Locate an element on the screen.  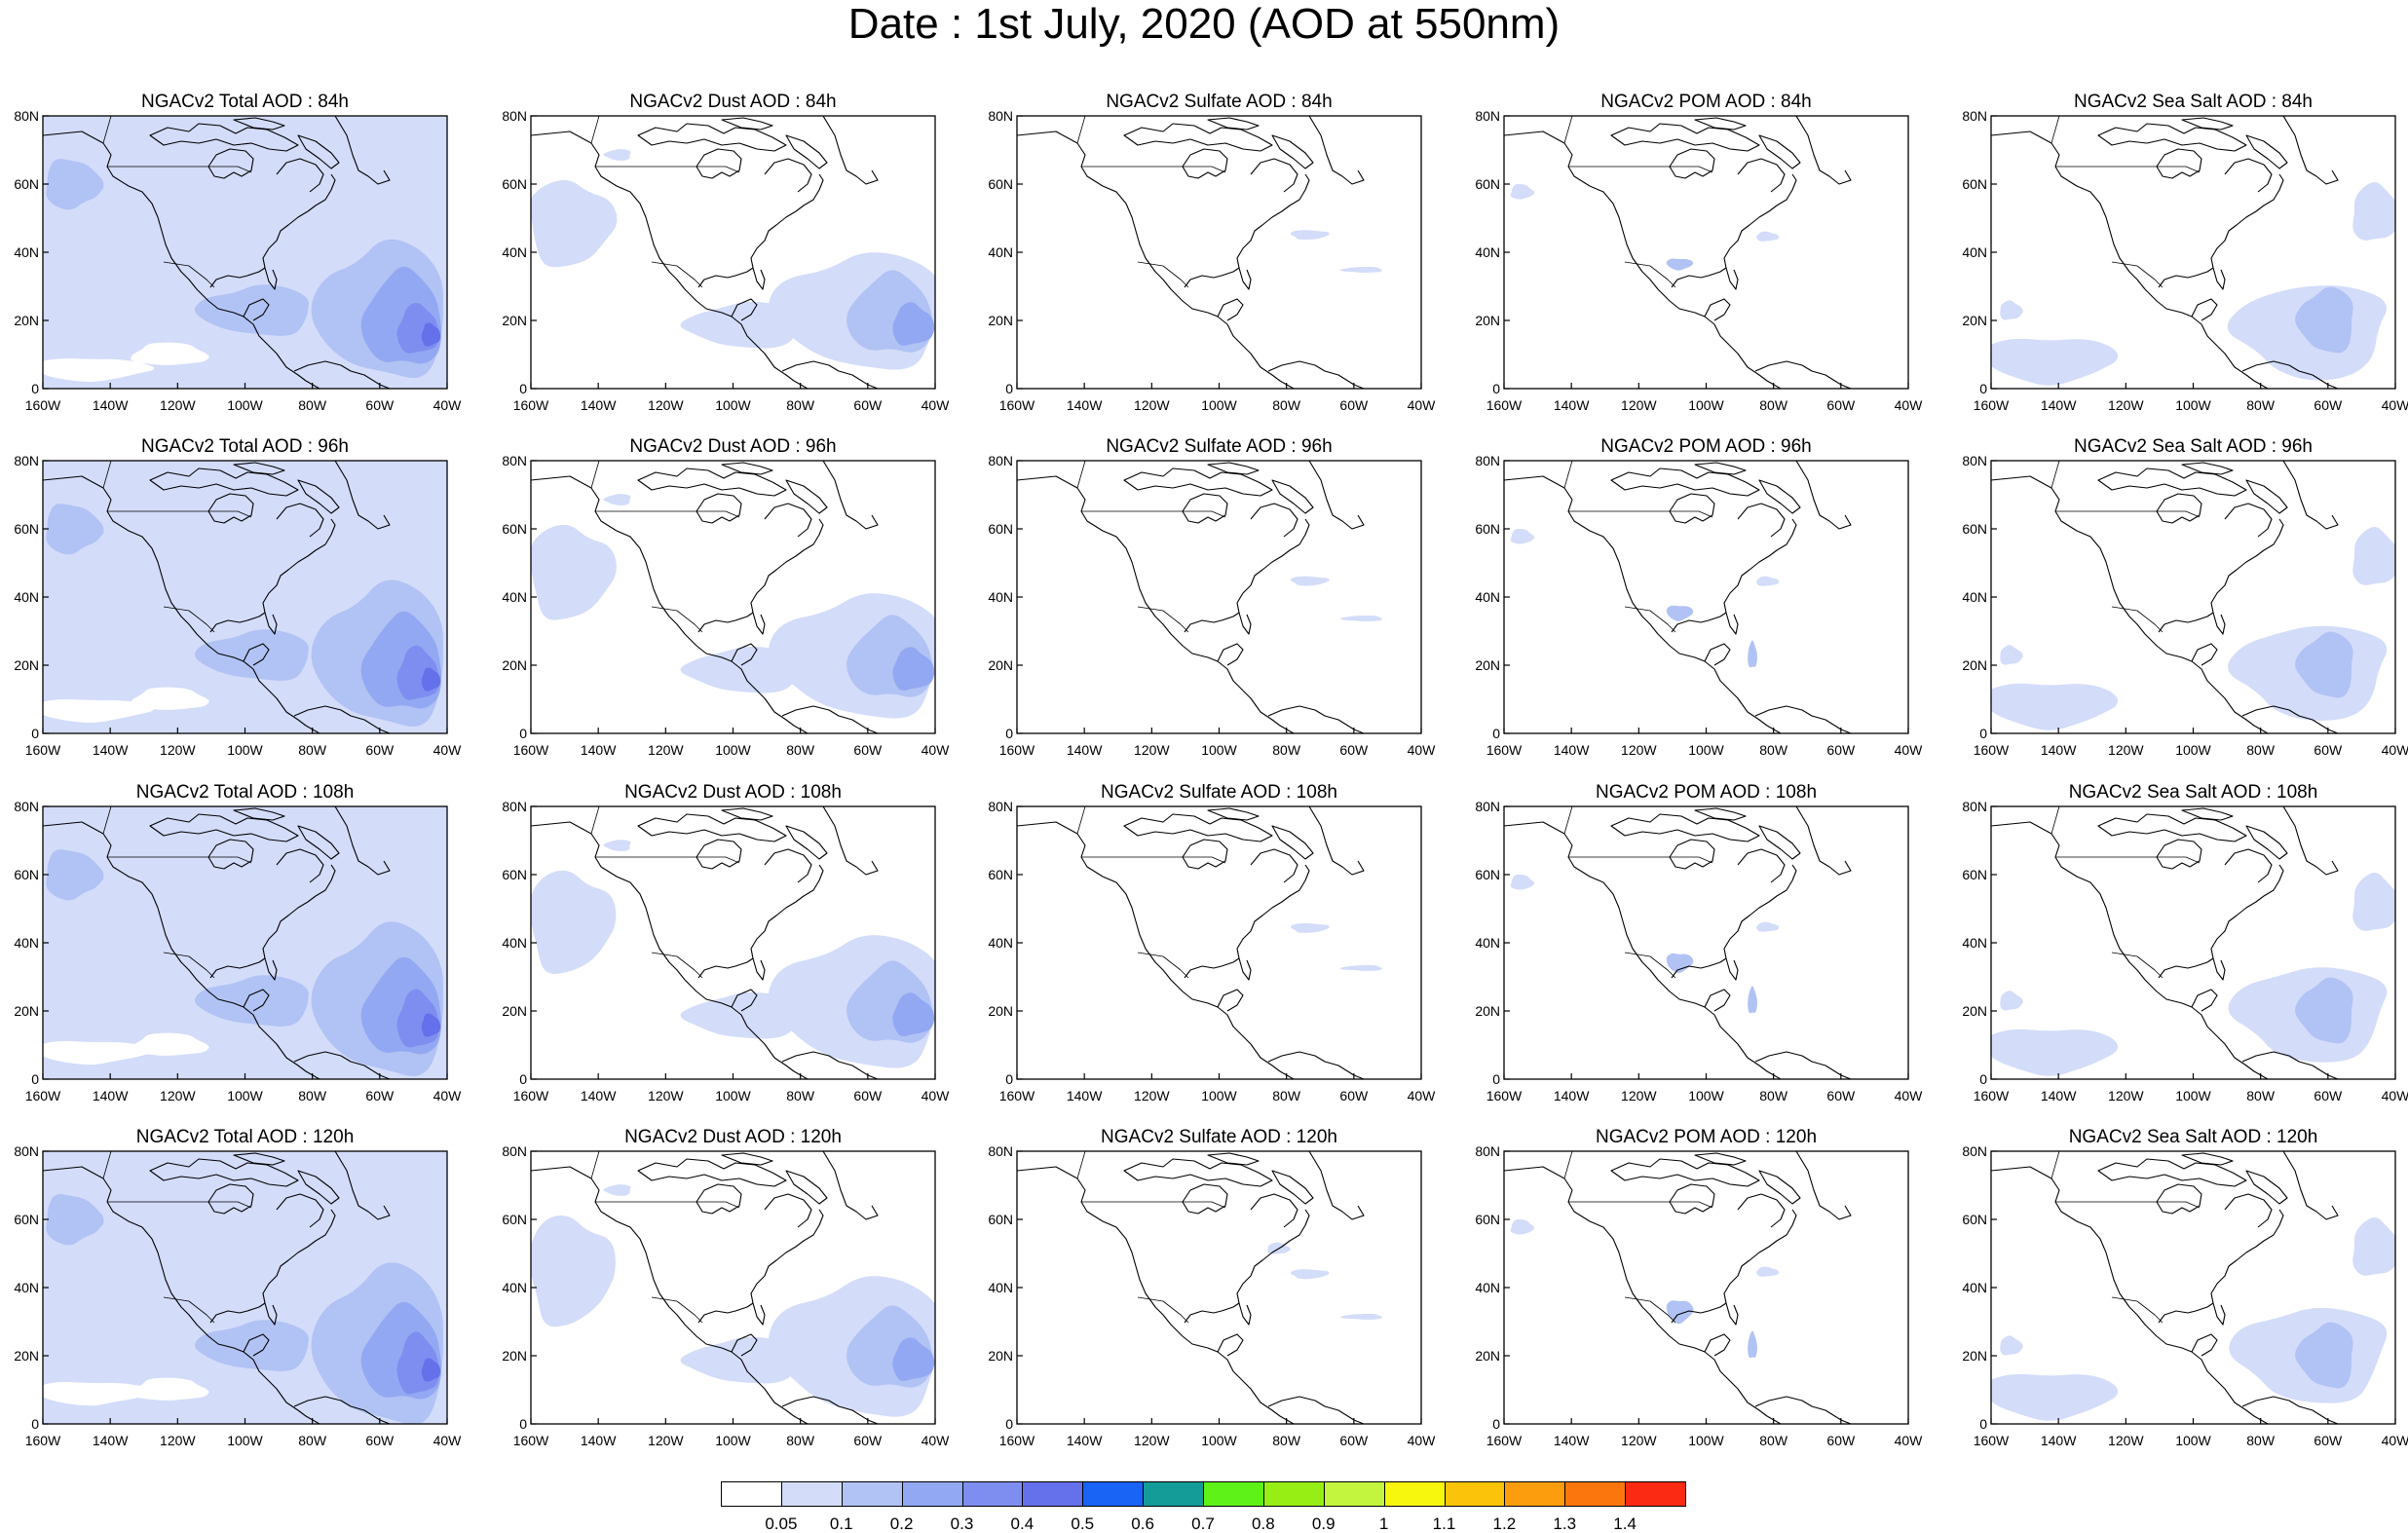
colorbar-label: 0.6 is located at coordinates (1142, 1523).